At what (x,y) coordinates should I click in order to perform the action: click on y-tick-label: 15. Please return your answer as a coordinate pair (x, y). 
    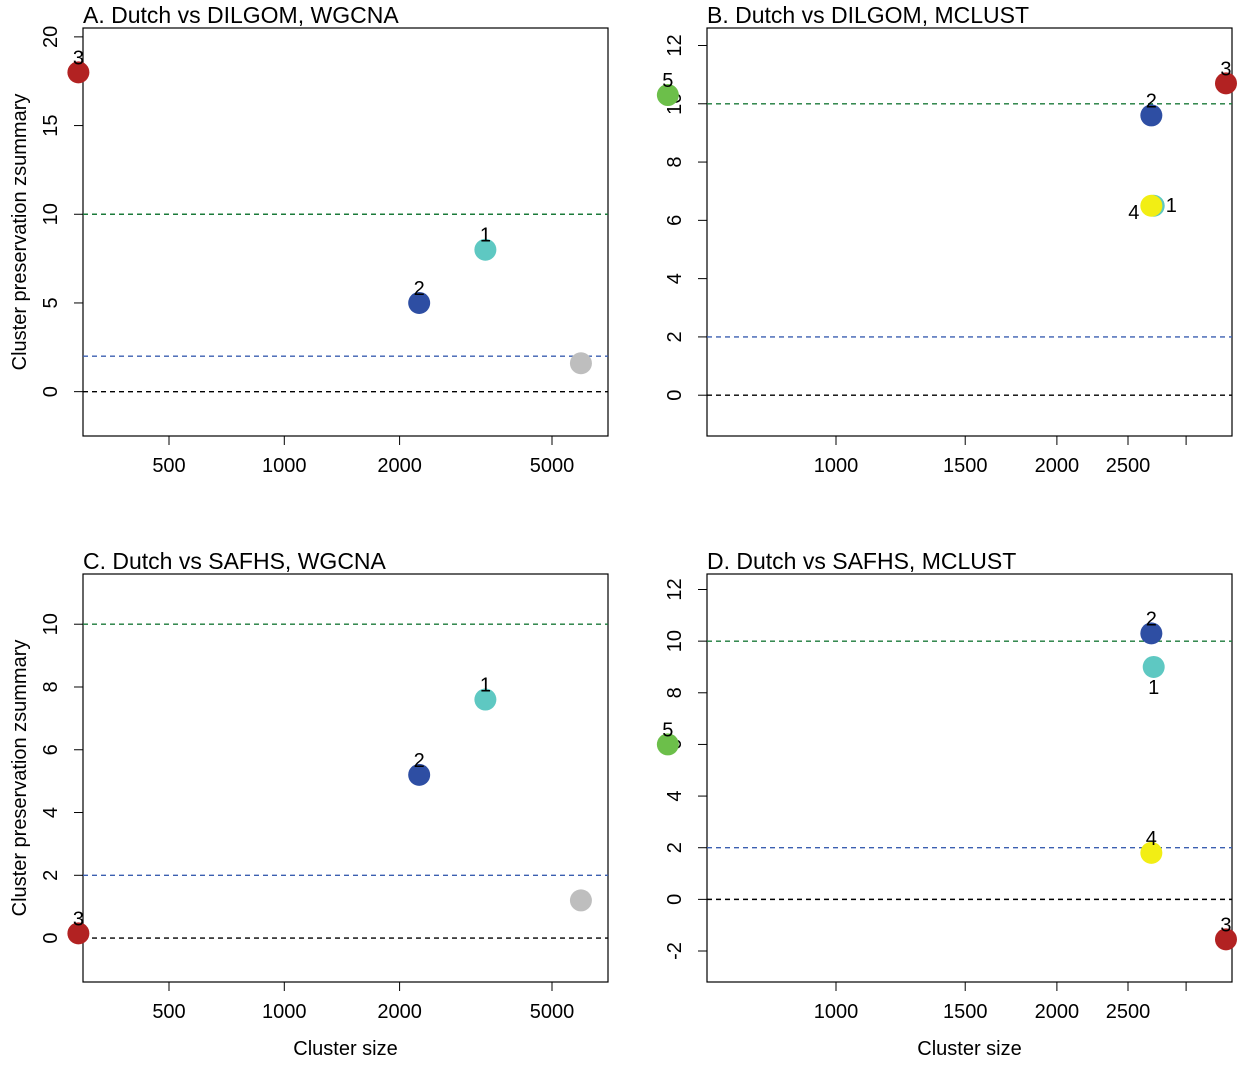
    Looking at the image, I should click on (51, 125).